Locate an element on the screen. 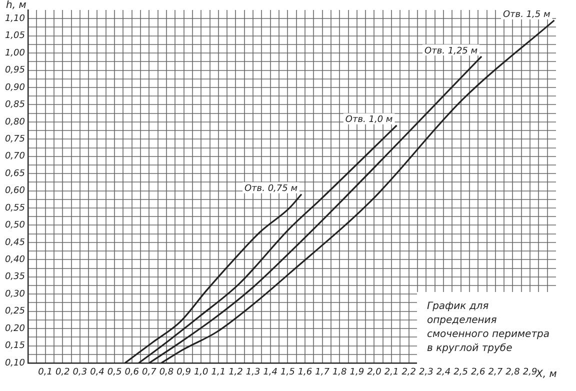  y-tick-label: 0,90 is located at coordinates (15, 87).